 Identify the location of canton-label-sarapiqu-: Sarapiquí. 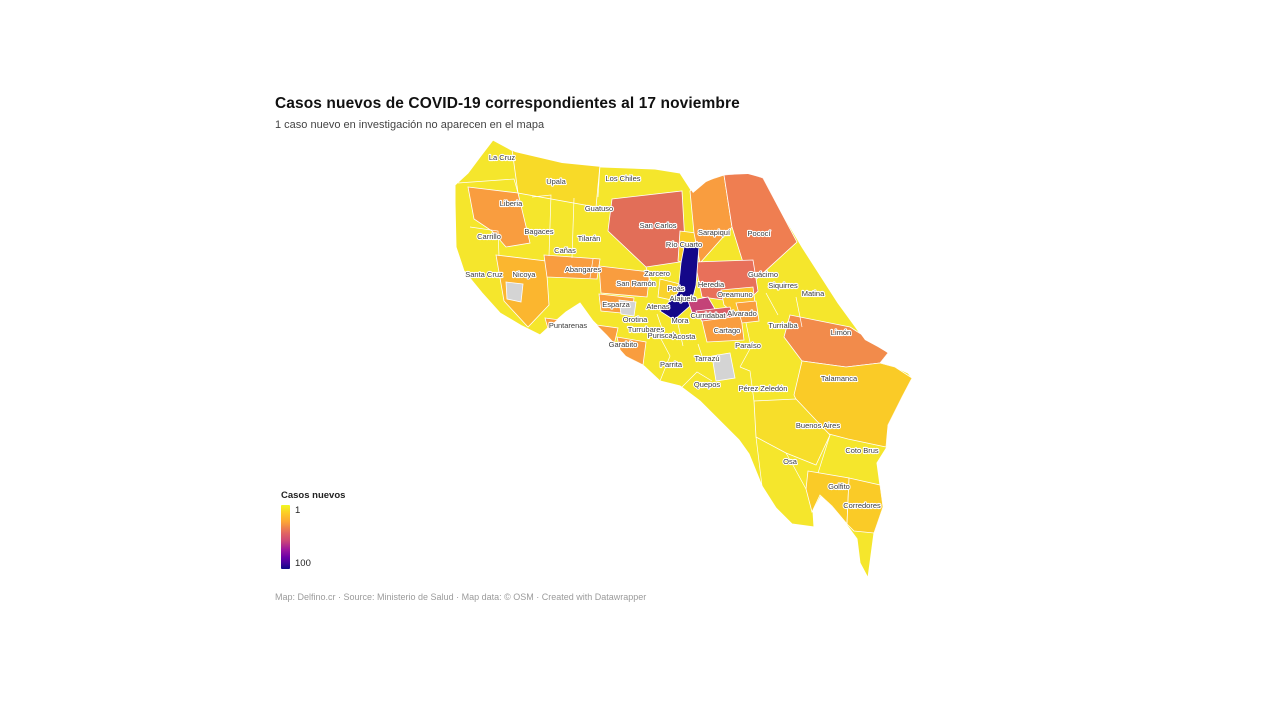
(714, 232).